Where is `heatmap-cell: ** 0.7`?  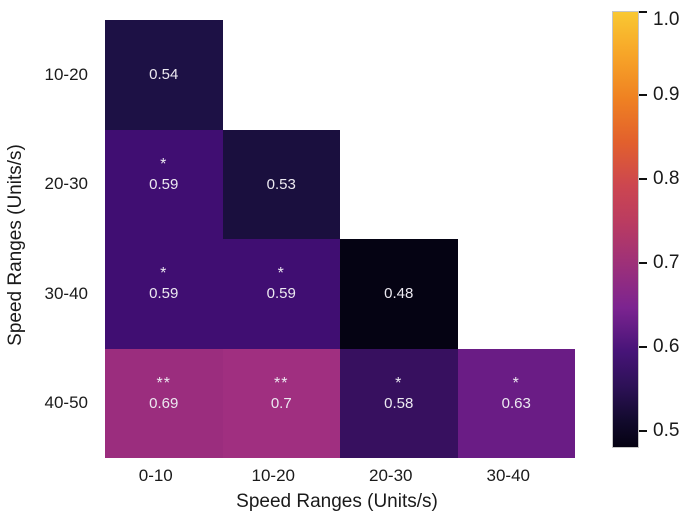
heatmap-cell: ** 0.7 is located at coordinates (281, 403).